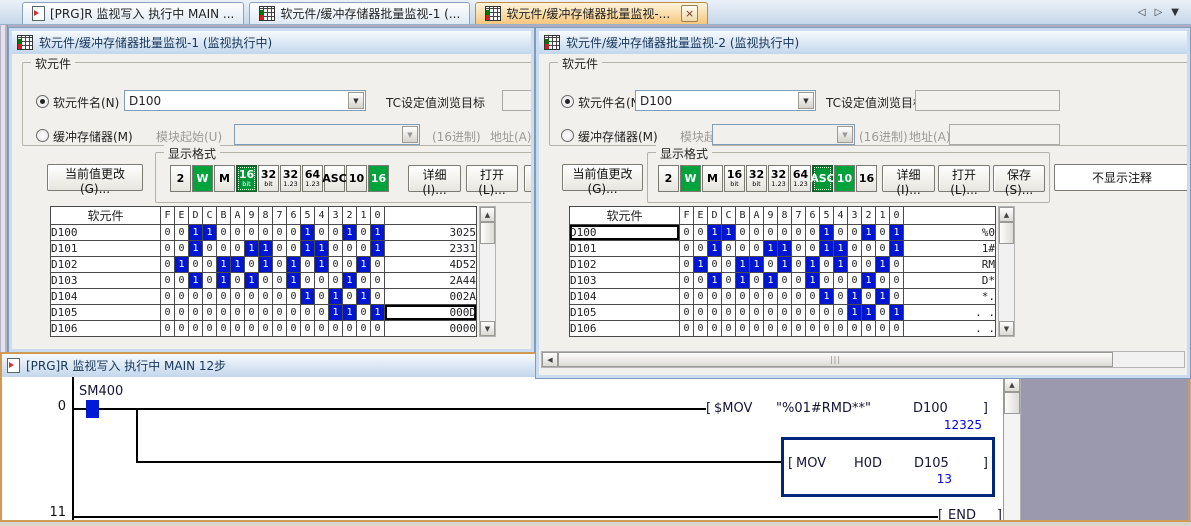  Describe the element at coordinates (430, 264) in the screenshot. I see `value-cell: 4D52` at that location.